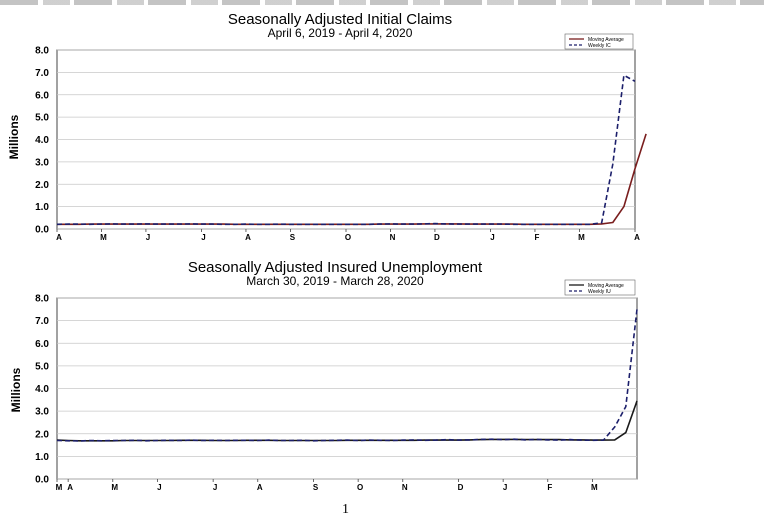  What do you see at coordinates (345, 509) in the screenshot?
I see `page-number: 1` at bounding box center [345, 509].